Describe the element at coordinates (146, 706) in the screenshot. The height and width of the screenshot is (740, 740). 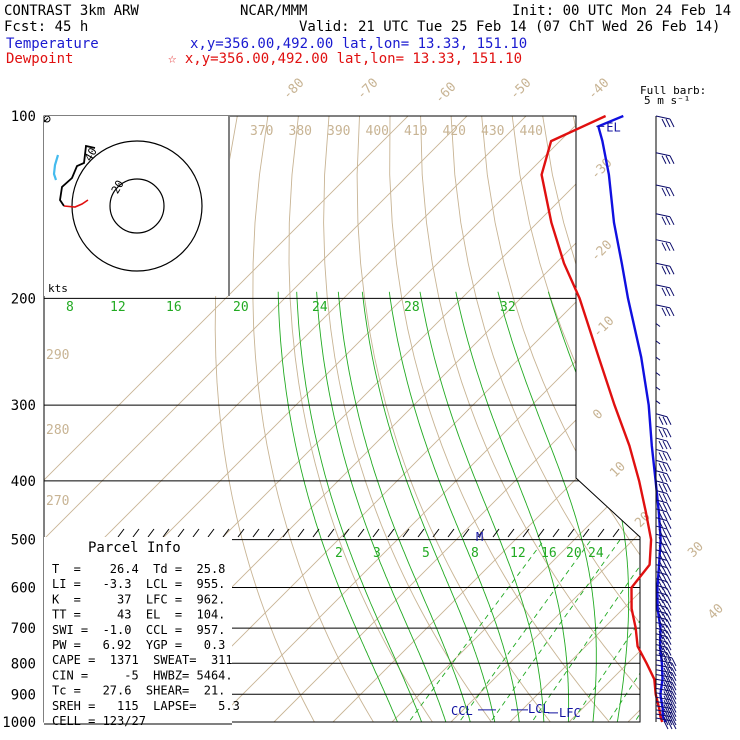
I see `parcel-info-row: SREH = 115 LAPSE= 5.3` at that location.